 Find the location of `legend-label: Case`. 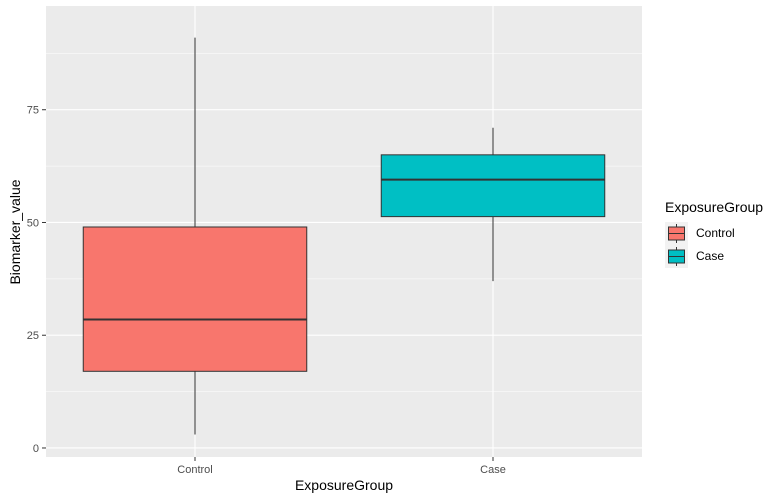

legend-label: Case is located at coordinates (710, 256).